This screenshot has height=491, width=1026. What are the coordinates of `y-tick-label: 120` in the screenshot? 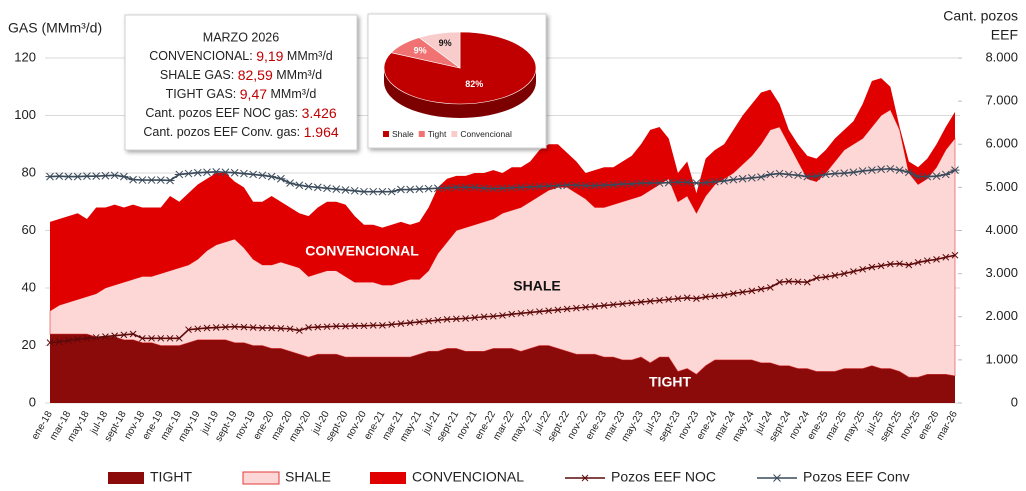 It's located at (25, 56).